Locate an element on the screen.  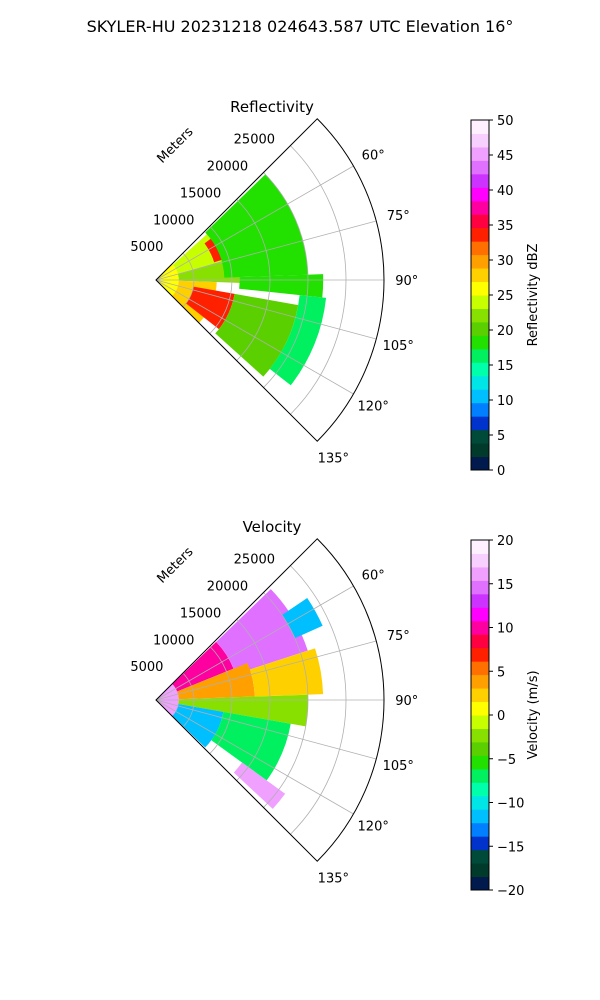
colorbar-tick-label-3: −10 is located at coordinates (510, 804).